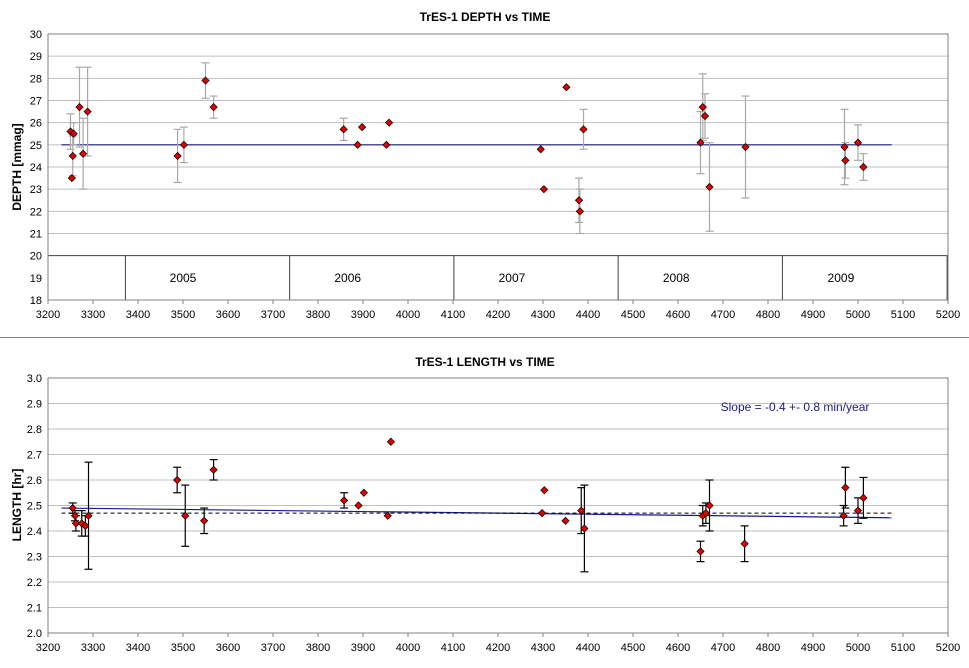  What do you see at coordinates (498, 277) in the screenshot?
I see `depth-year-band: 2005 2006 2007 2008 2009` at bounding box center [498, 277].